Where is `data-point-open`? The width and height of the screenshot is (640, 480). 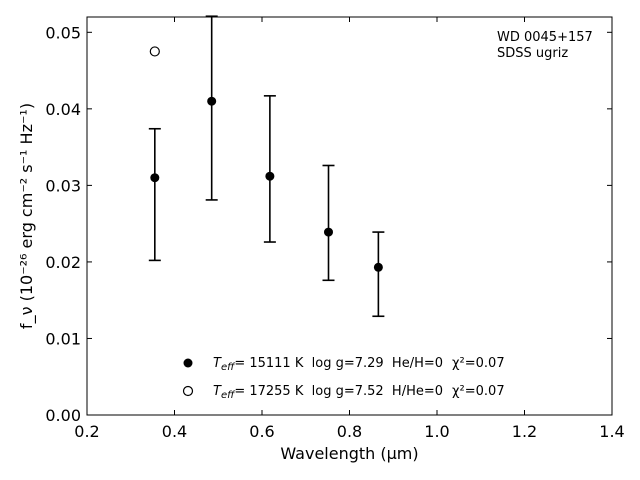
data-point-open is located at coordinates (154, 51).